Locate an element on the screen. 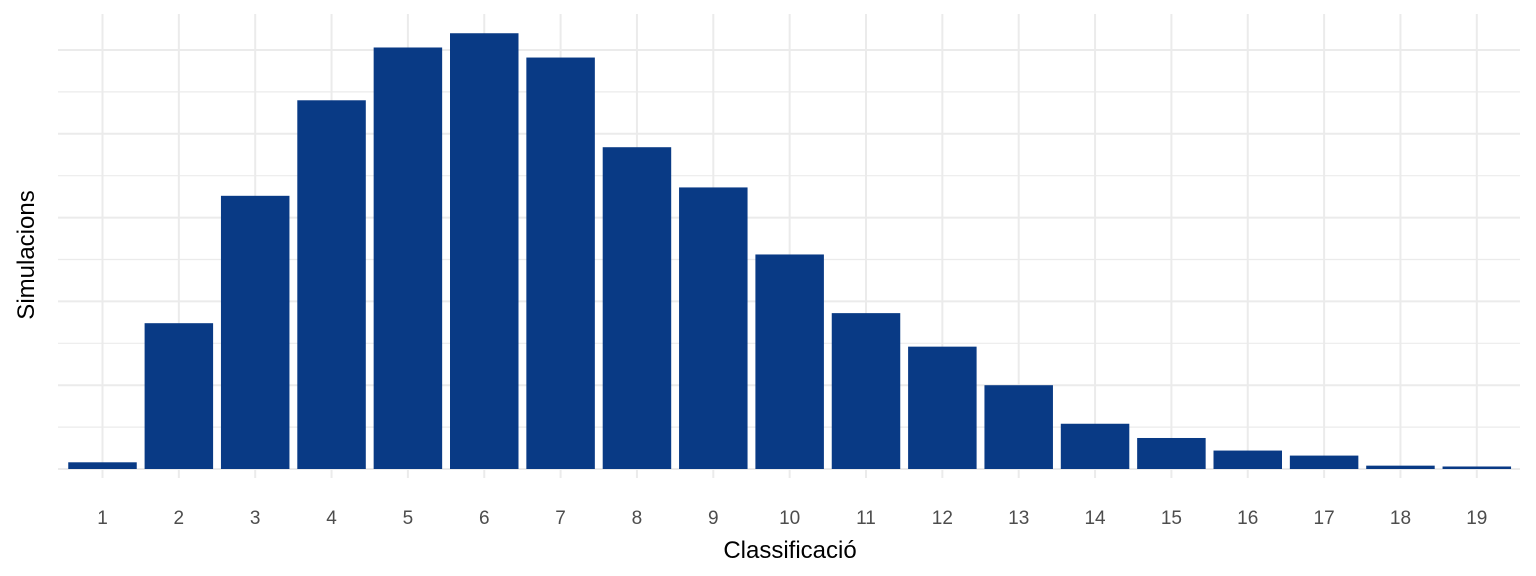 The height and width of the screenshot is (576, 1536). x-tick-label-9: 9 is located at coordinates (713, 518).